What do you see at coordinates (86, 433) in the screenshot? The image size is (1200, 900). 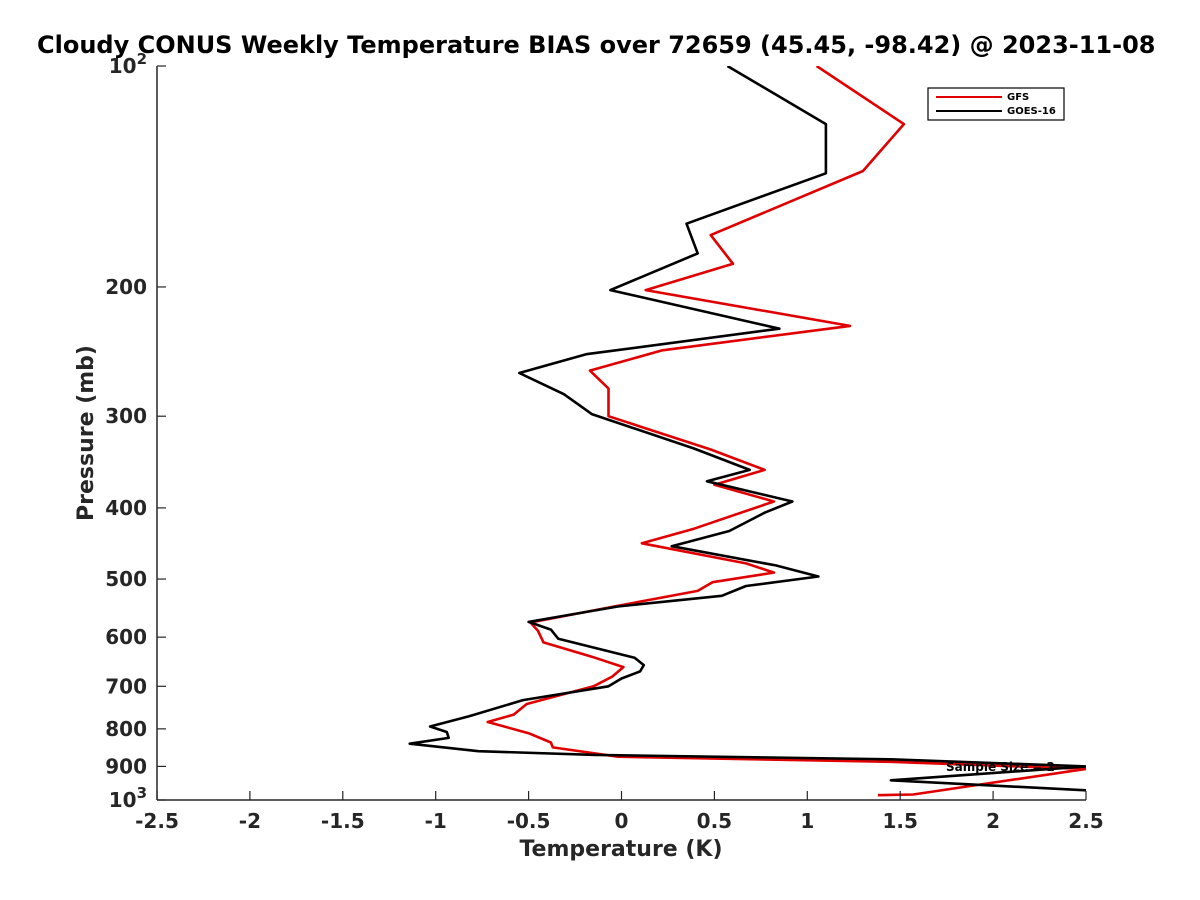 I see `y-axis-label: Pressure (mb)` at bounding box center [86, 433].